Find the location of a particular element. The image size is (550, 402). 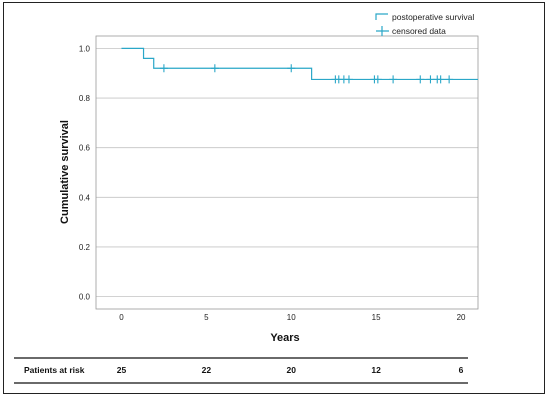

y-tick-label: 0.4 is located at coordinates (85, 197).